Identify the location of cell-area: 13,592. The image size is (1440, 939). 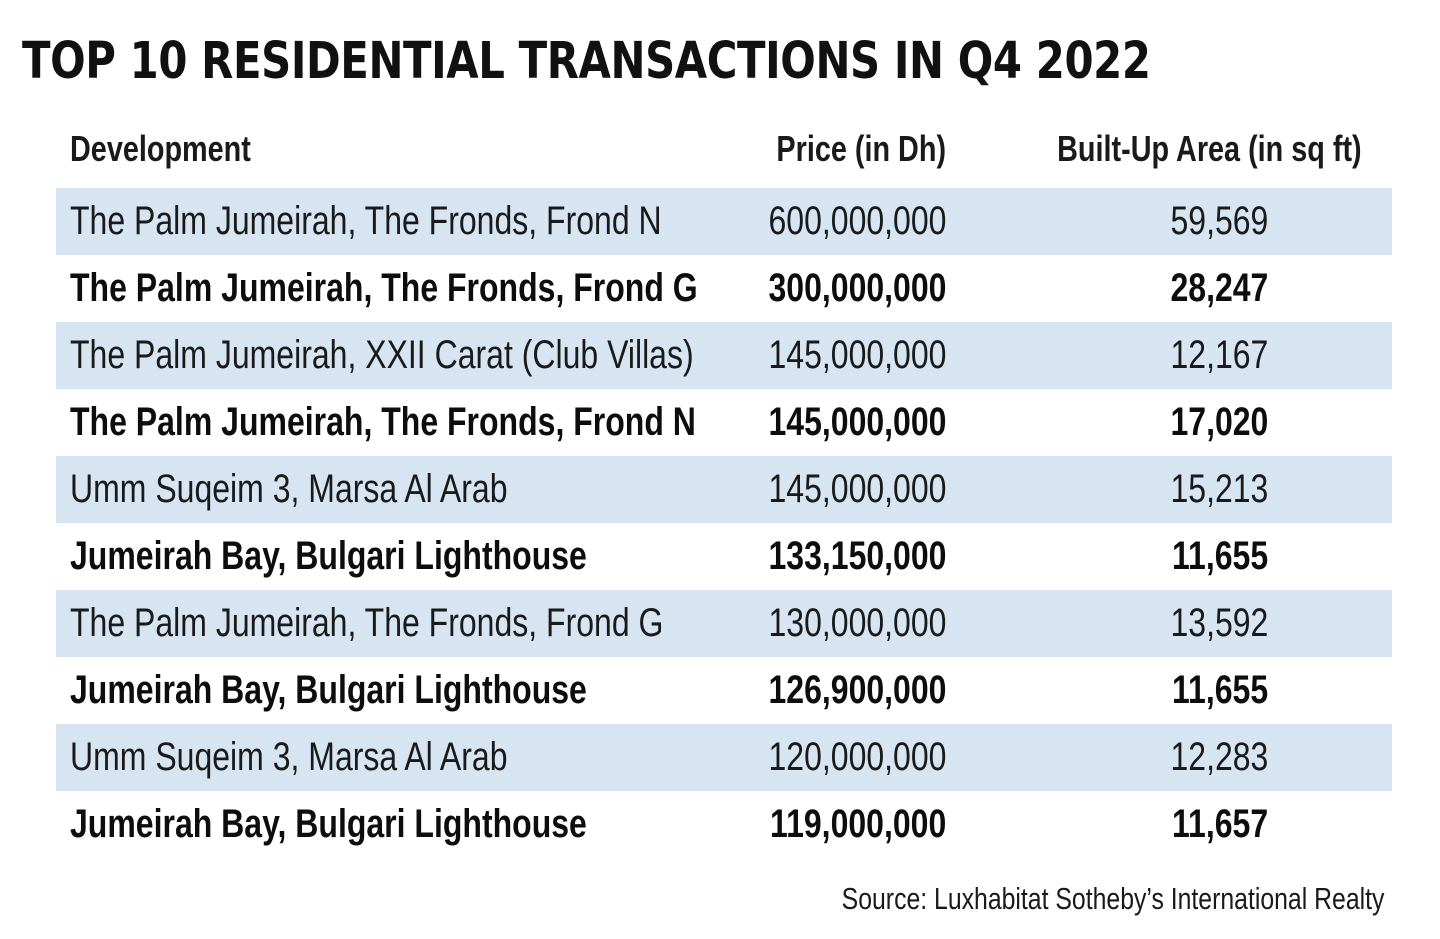
(1219, 623).